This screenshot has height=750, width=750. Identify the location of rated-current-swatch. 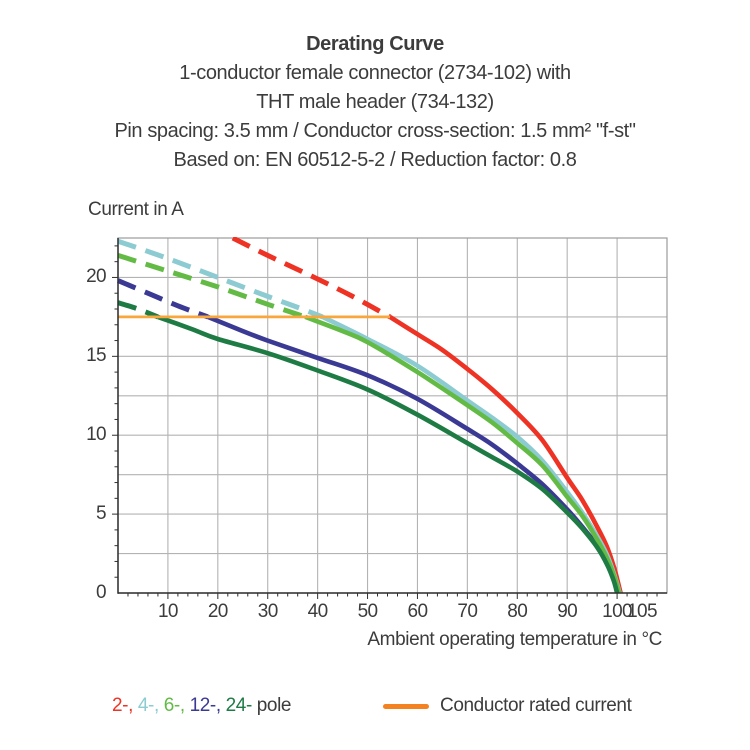
(406, 706).